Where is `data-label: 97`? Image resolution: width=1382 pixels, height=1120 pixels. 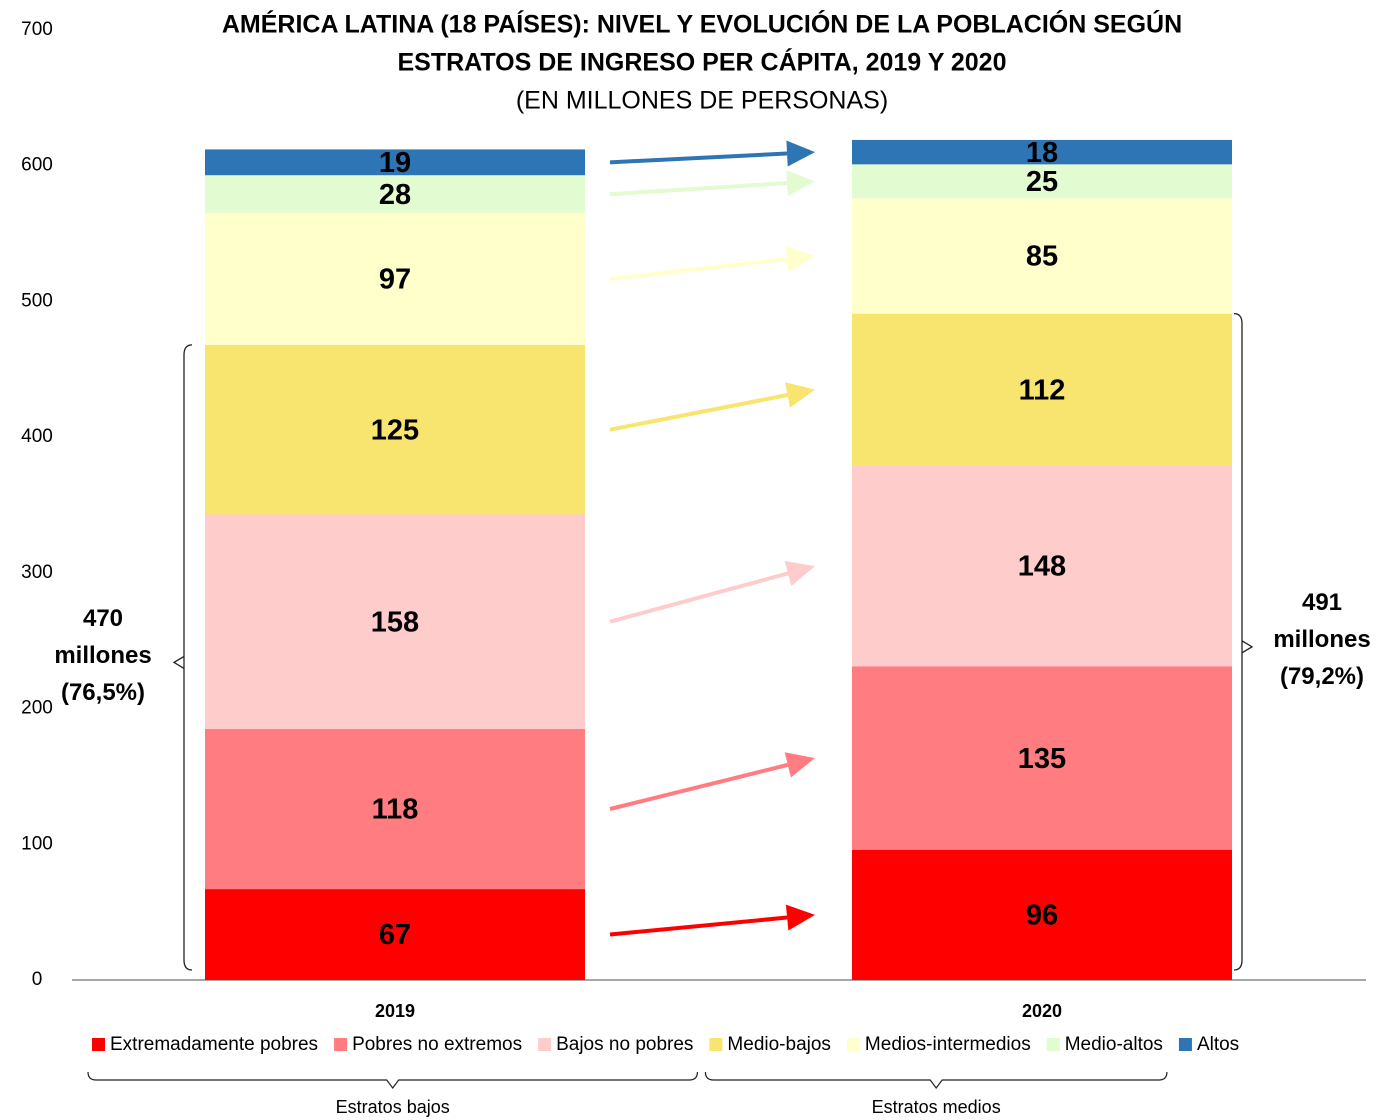 data-label: 97 is located at coordinates (395, 280).